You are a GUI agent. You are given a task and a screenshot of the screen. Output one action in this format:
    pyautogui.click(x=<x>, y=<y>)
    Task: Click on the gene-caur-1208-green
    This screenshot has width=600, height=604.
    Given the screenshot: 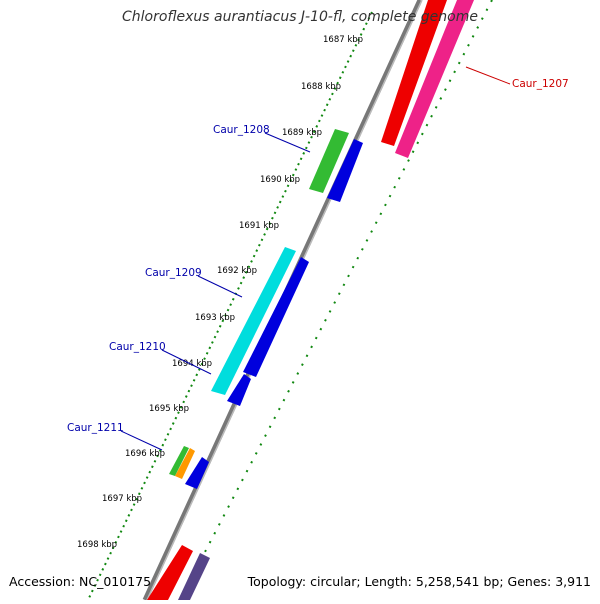 What is the action you would take?
    pyautogui.click(x=329, y=161)
    